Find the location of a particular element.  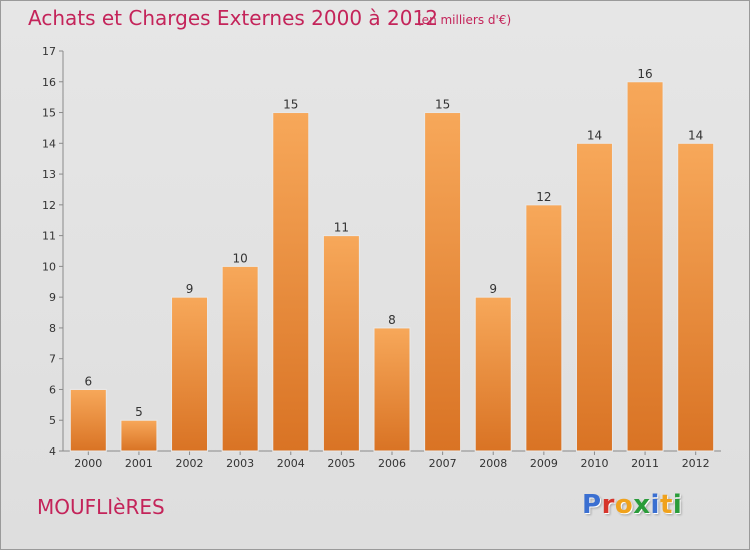

y-tick-label: 8 is located at coordinates (52, 328).